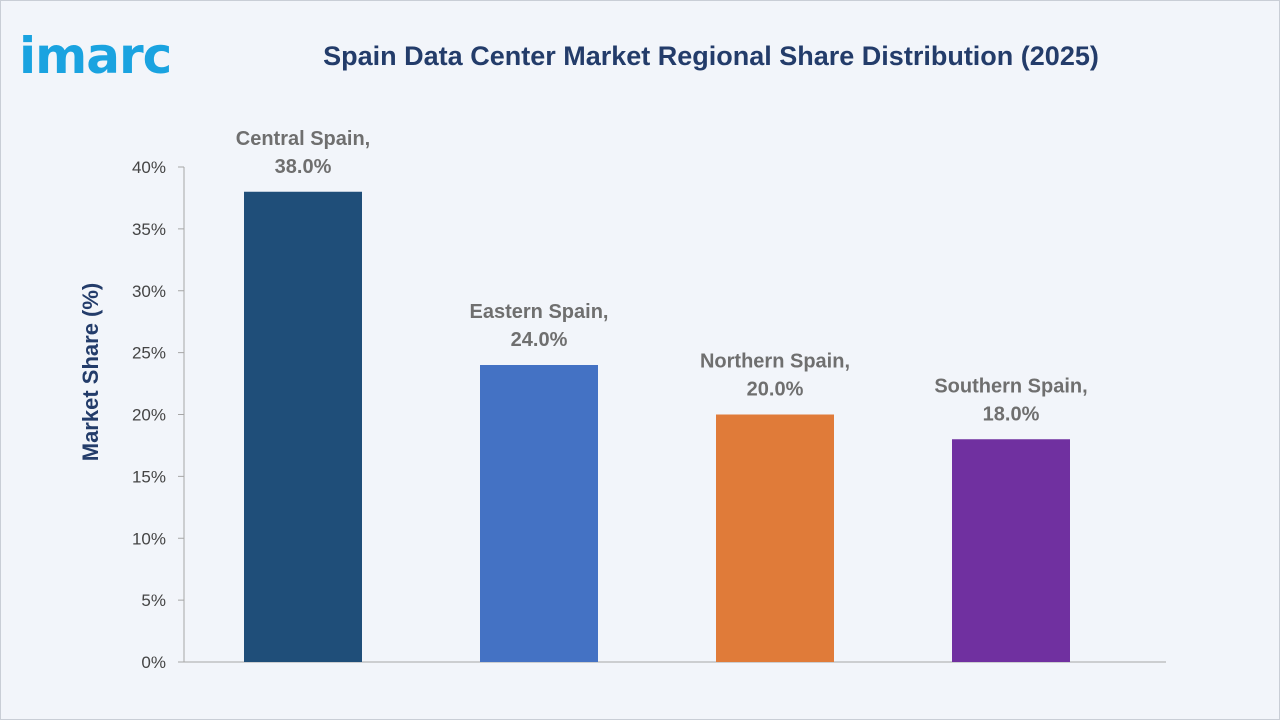  I want to click on logo-text: imarc, so click(95, 56).